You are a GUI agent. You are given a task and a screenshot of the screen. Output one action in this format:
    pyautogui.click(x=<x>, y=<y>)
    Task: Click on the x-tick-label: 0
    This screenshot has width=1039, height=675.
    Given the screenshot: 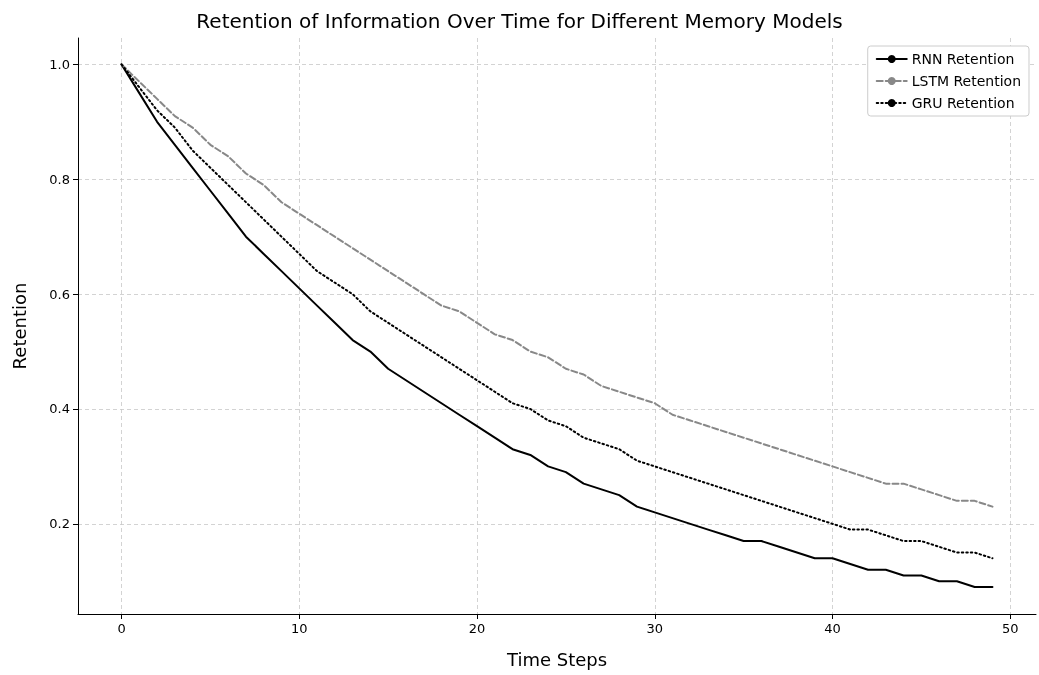 What is the action you would take?
    pyautogui.click(x=121, y=628)
    